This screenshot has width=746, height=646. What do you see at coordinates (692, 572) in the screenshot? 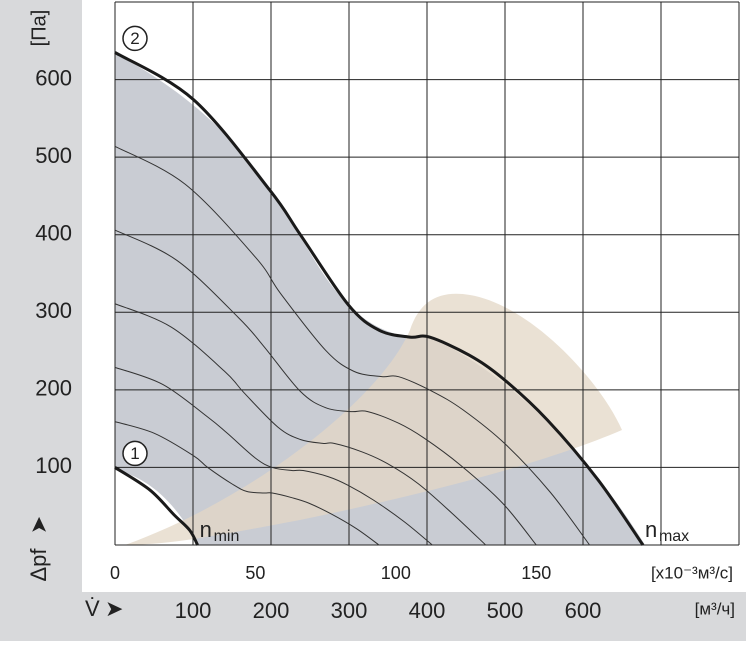
I see `x-unit: [x10⁻³м³/с]` at bounding box center [692, 572].